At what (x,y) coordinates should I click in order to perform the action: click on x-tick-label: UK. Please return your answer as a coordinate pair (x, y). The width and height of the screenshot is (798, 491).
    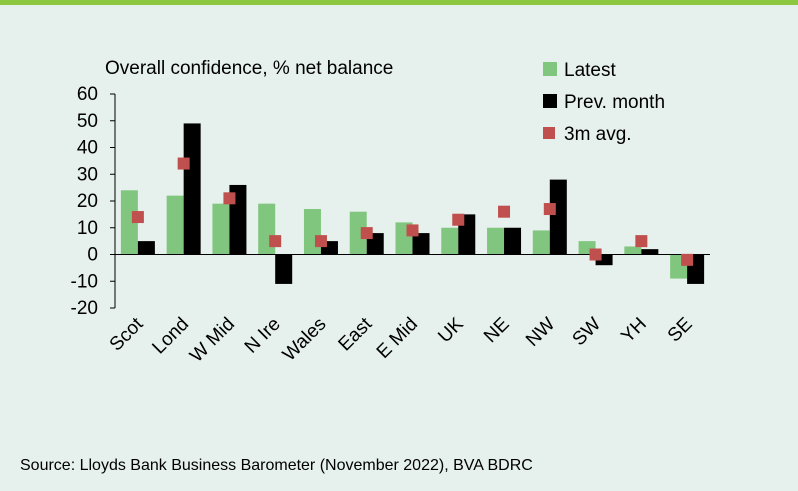
    Looking at the image, I should click on (451, 330).